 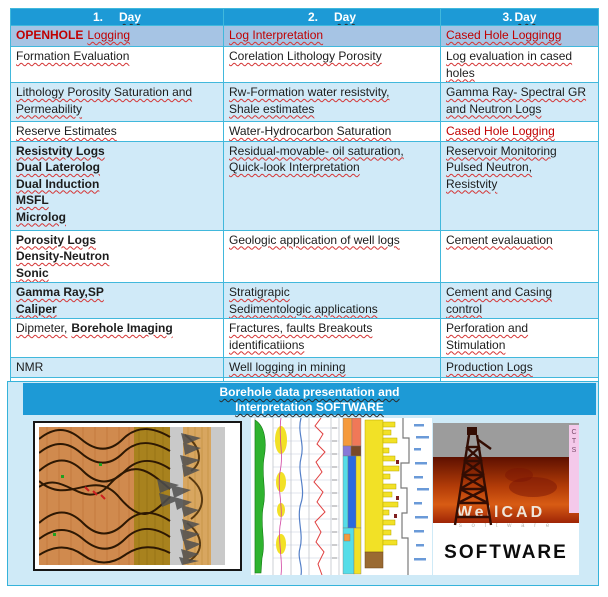 What do you see at coordinates (117, 131) in the screenshot?
I see `cell: Reserve Estimates` at bounding box center [117, 131].